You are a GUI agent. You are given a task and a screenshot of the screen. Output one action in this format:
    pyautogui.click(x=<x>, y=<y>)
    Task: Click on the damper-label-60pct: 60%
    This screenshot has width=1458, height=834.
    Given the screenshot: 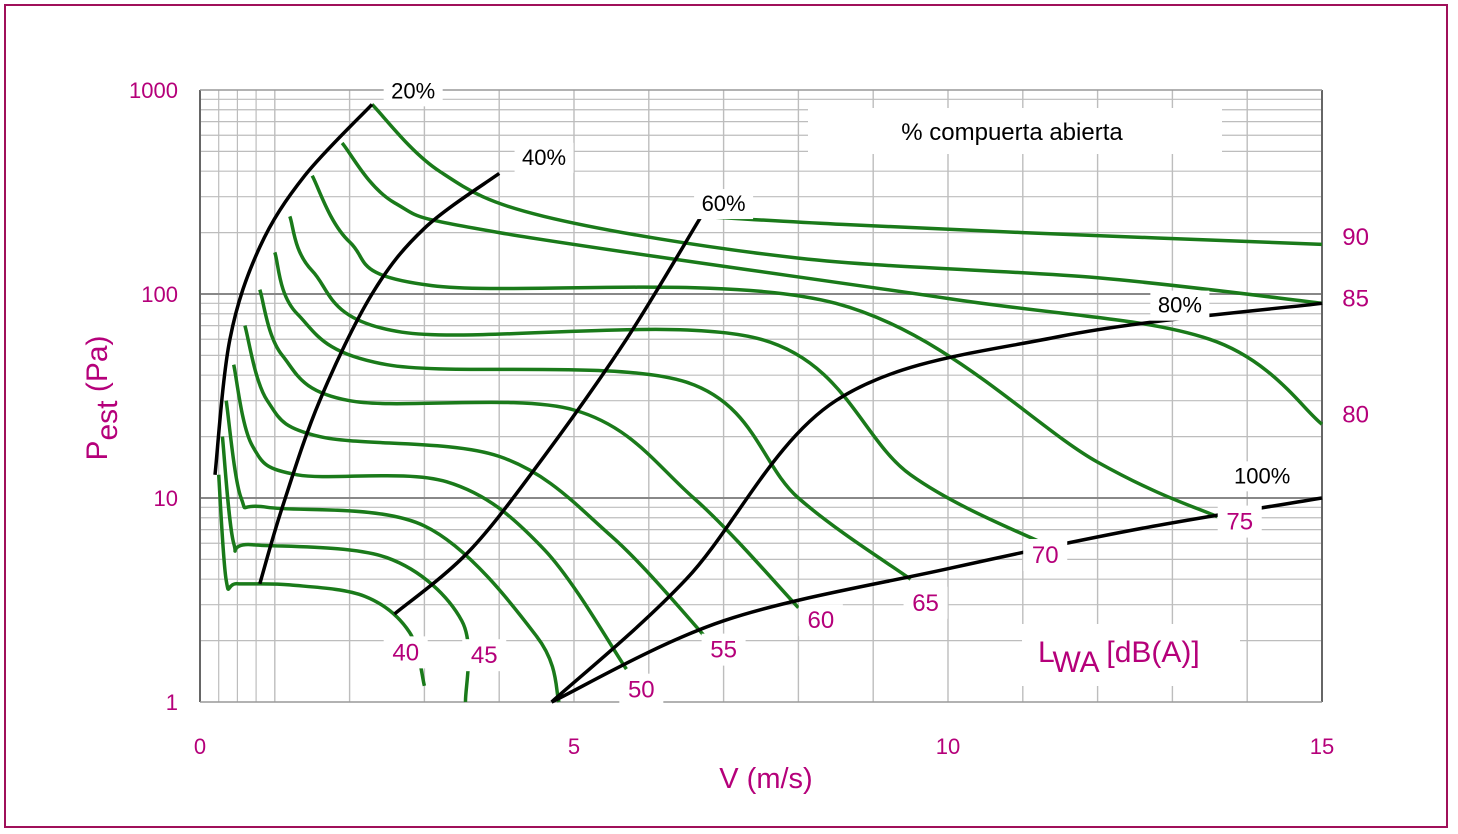 What is the action you would take?
    pyautogui.click(x=724, y=203)
    